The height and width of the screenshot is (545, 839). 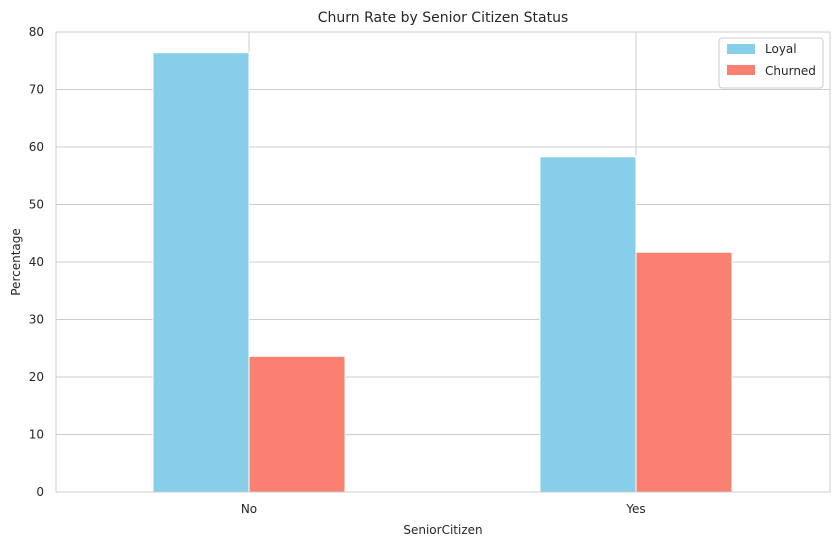 What do you see at coordinates (36, 90) in the screenshot?
I see `y-tick-label: 70` at bounding box center [36, 90].